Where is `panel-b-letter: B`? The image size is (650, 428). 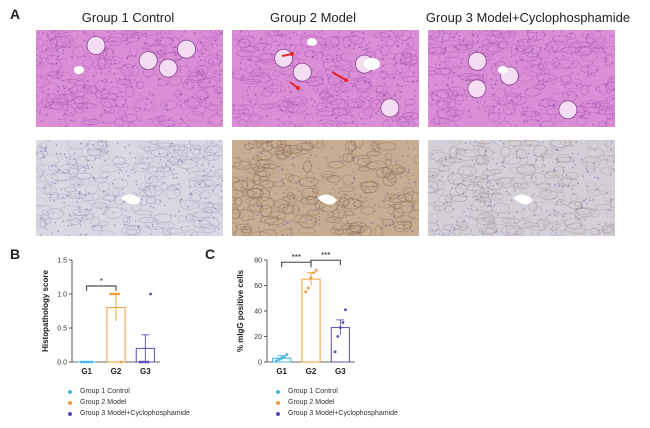 panel-b-letter: B is located at coordinates (15, 254).